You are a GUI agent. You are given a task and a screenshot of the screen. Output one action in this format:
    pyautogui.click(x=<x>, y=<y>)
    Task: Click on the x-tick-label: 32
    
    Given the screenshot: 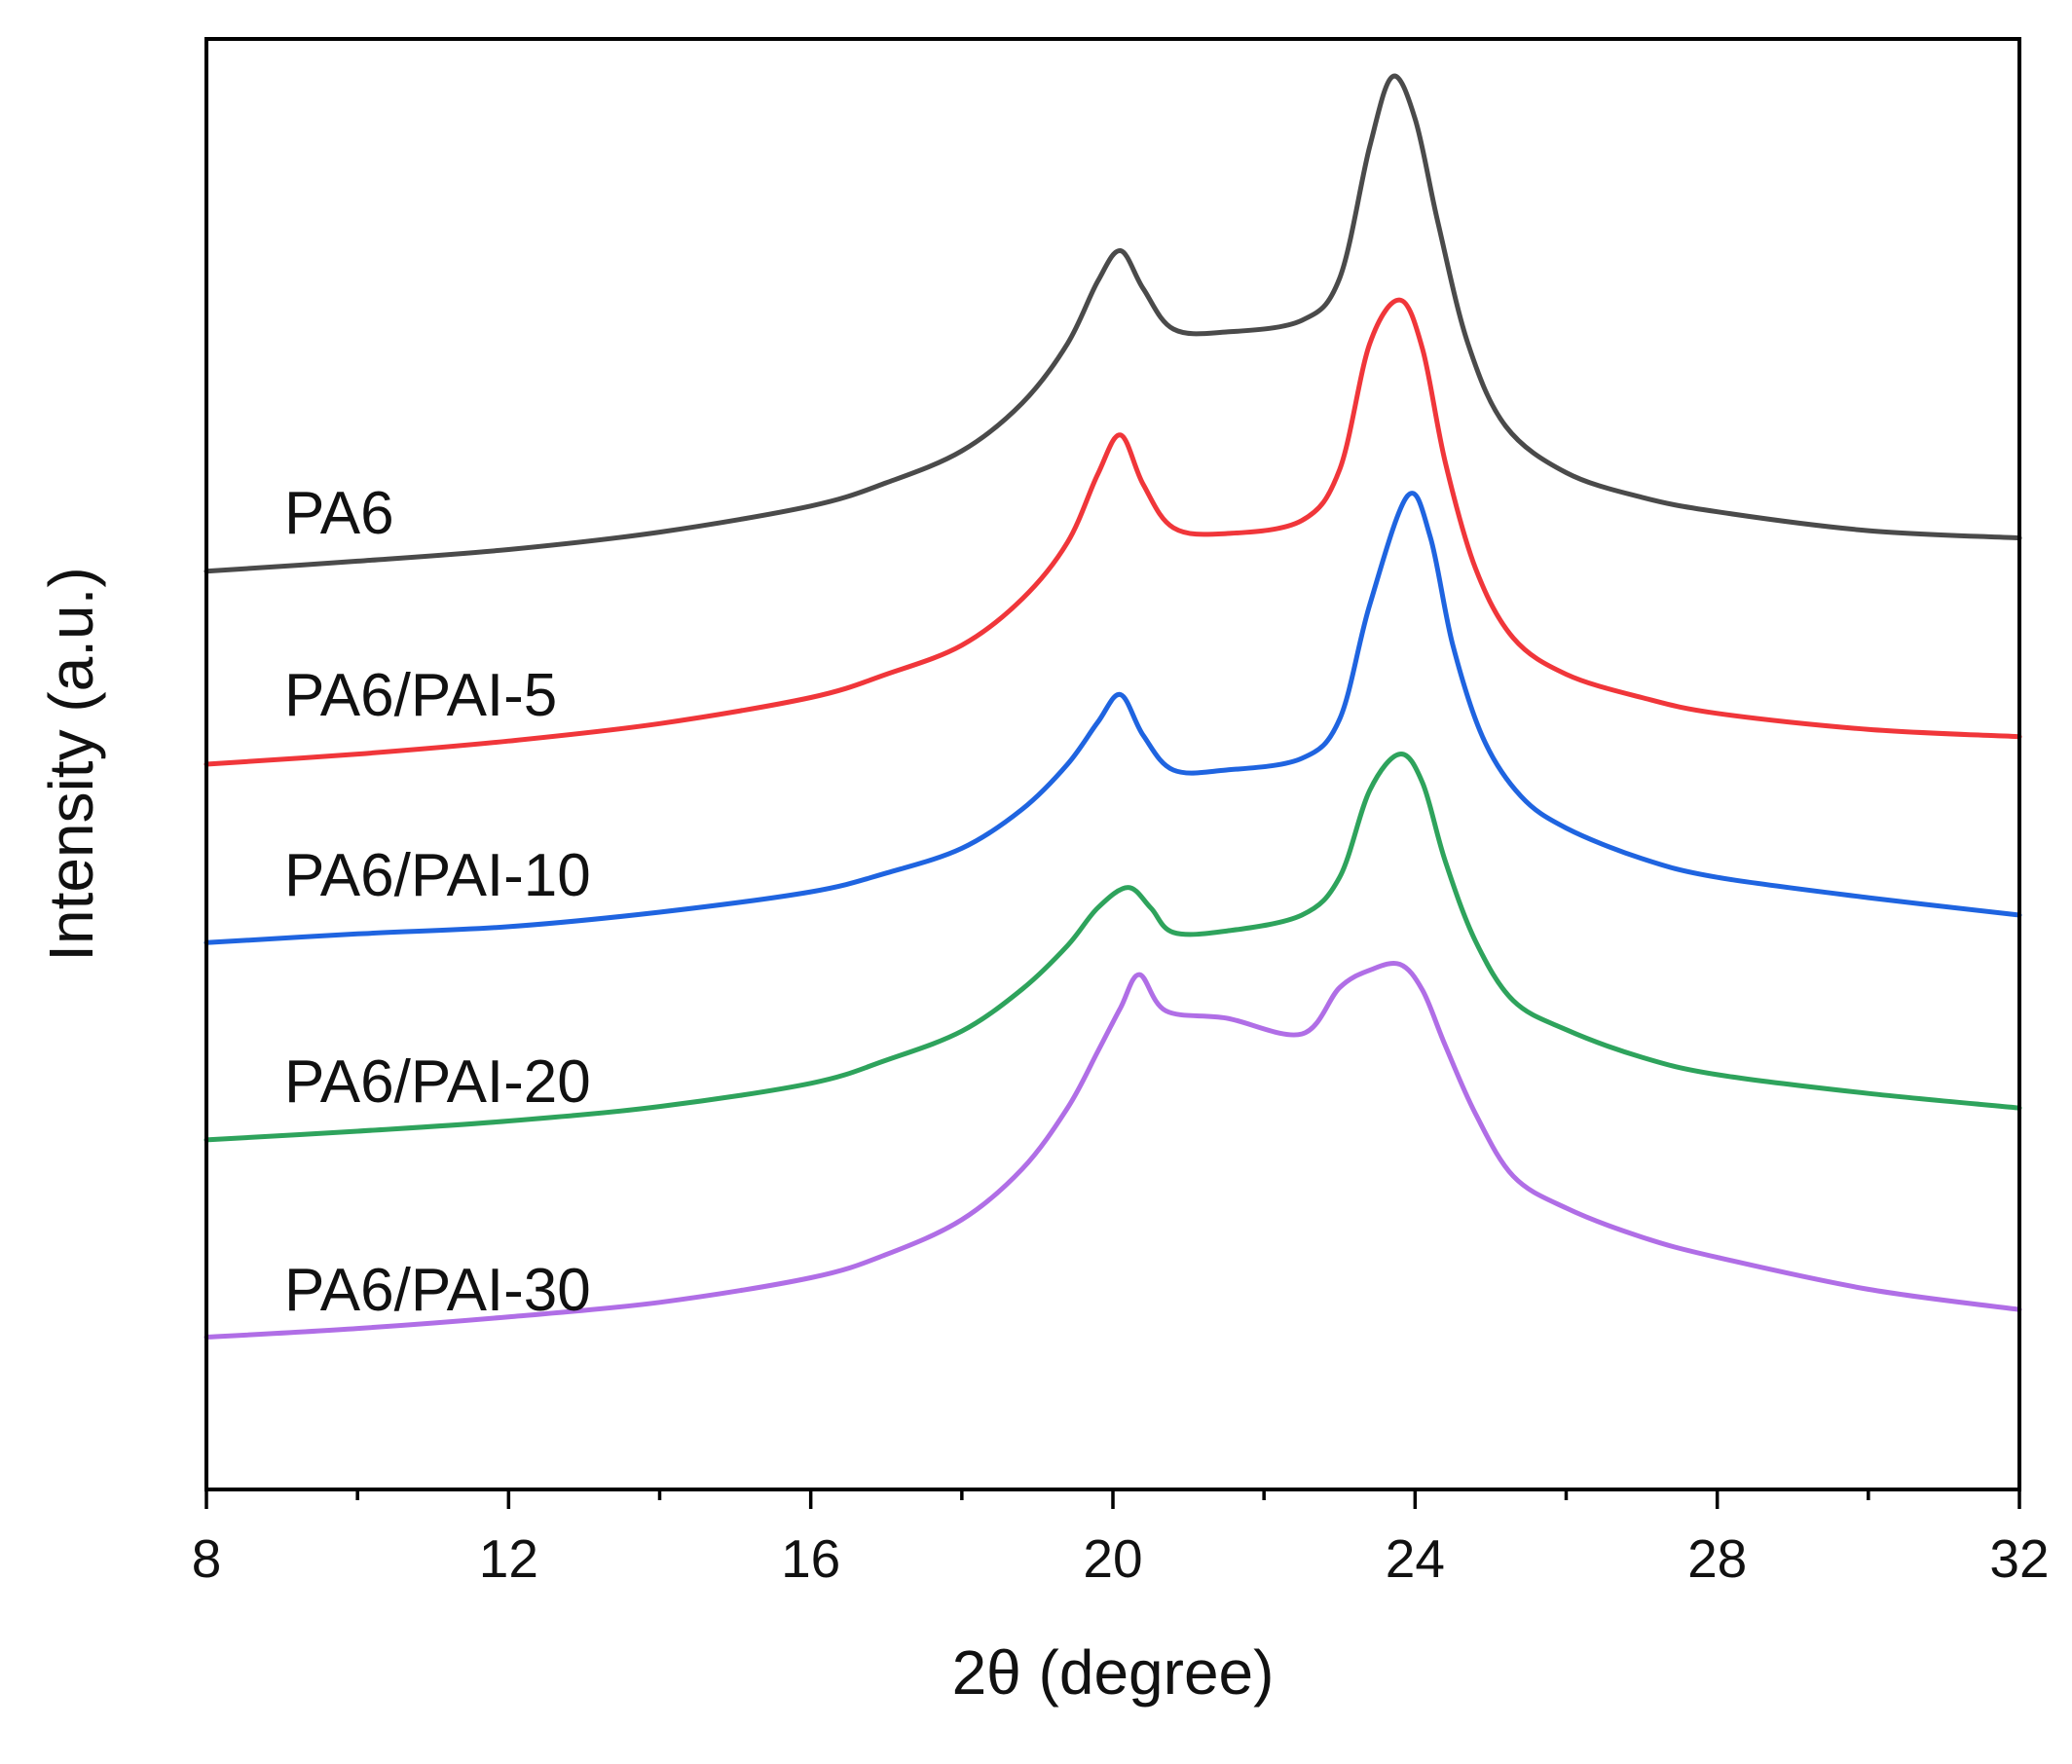 What is the action you would take?
    pyautogui.click(x=2019, y=1558)
    